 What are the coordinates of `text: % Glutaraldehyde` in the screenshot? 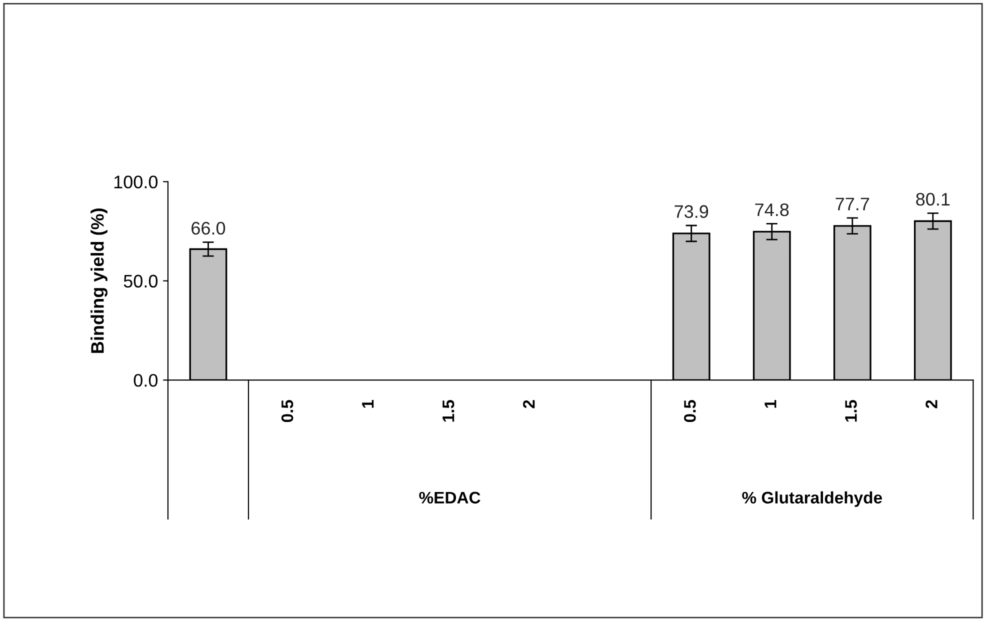 It's located at (812, 499).